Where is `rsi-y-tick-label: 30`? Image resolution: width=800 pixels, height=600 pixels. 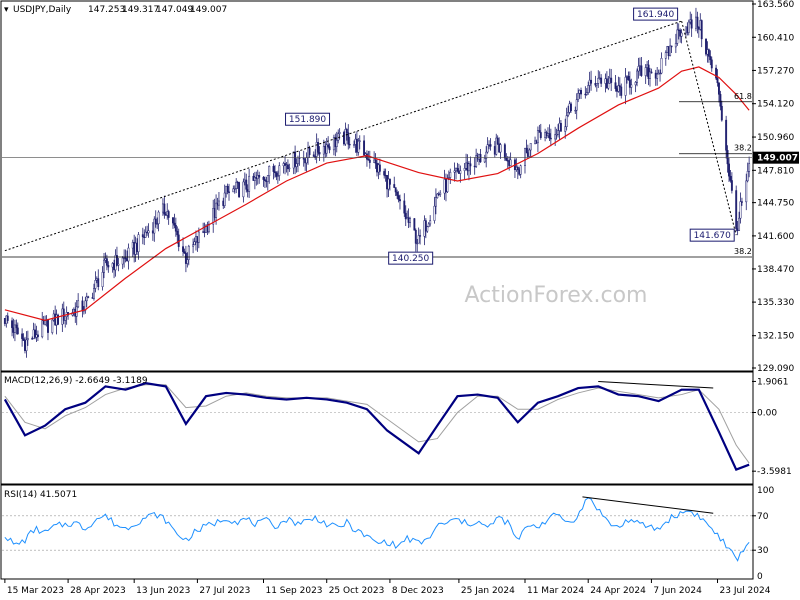
rsi-y-tick-label: 30 is located at coordinates (763, 551).